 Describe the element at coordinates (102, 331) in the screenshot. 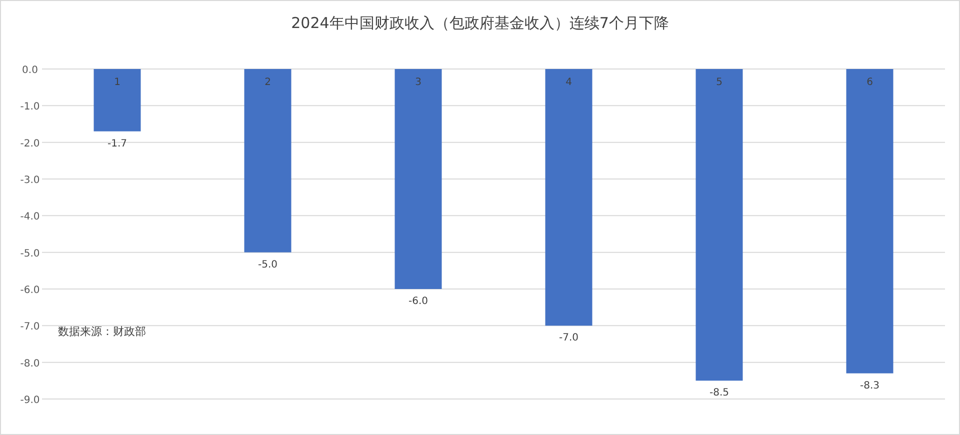

I see `annotation: 数据来源：财政部` at that location.